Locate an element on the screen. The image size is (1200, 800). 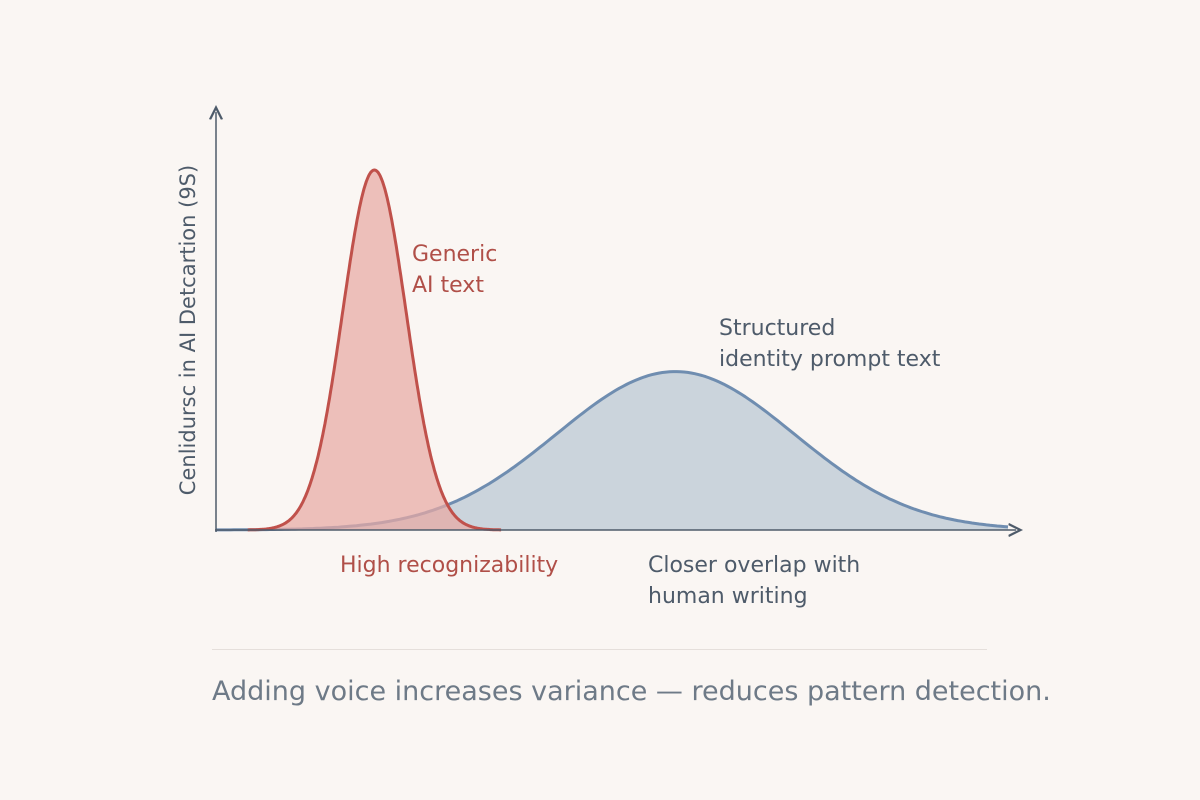
annotation-closer-overlap: Closer overlap with human writing is located at coordinates (754, 581).